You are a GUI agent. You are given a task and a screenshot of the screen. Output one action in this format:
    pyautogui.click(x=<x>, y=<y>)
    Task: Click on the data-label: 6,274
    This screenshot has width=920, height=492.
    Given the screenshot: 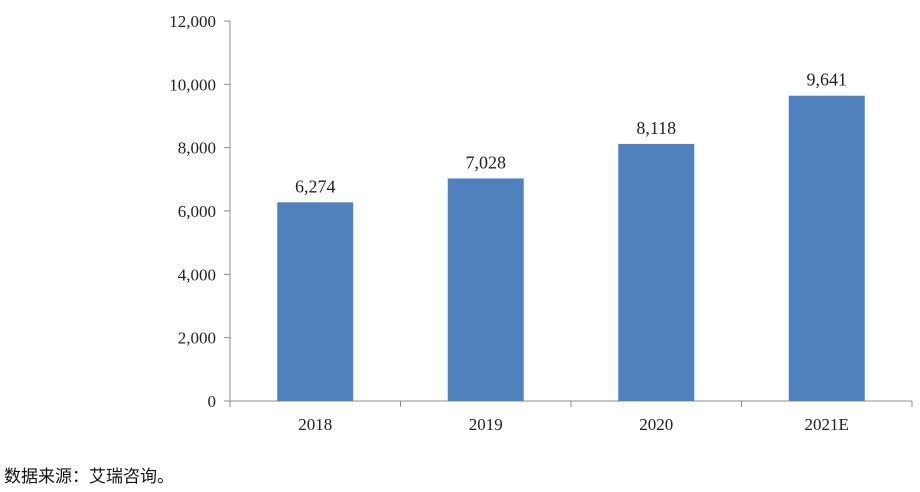 What is the action you would take?
    pyautogui.click(x=315, y=186)
    